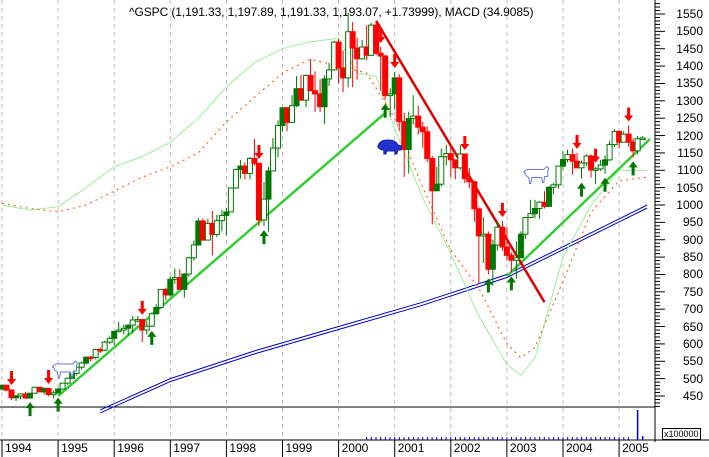 The image size is (709, 457). Describe the element at coordinates (692, 274) in the screenshot. I see `y-tick-label: 800` at that location.